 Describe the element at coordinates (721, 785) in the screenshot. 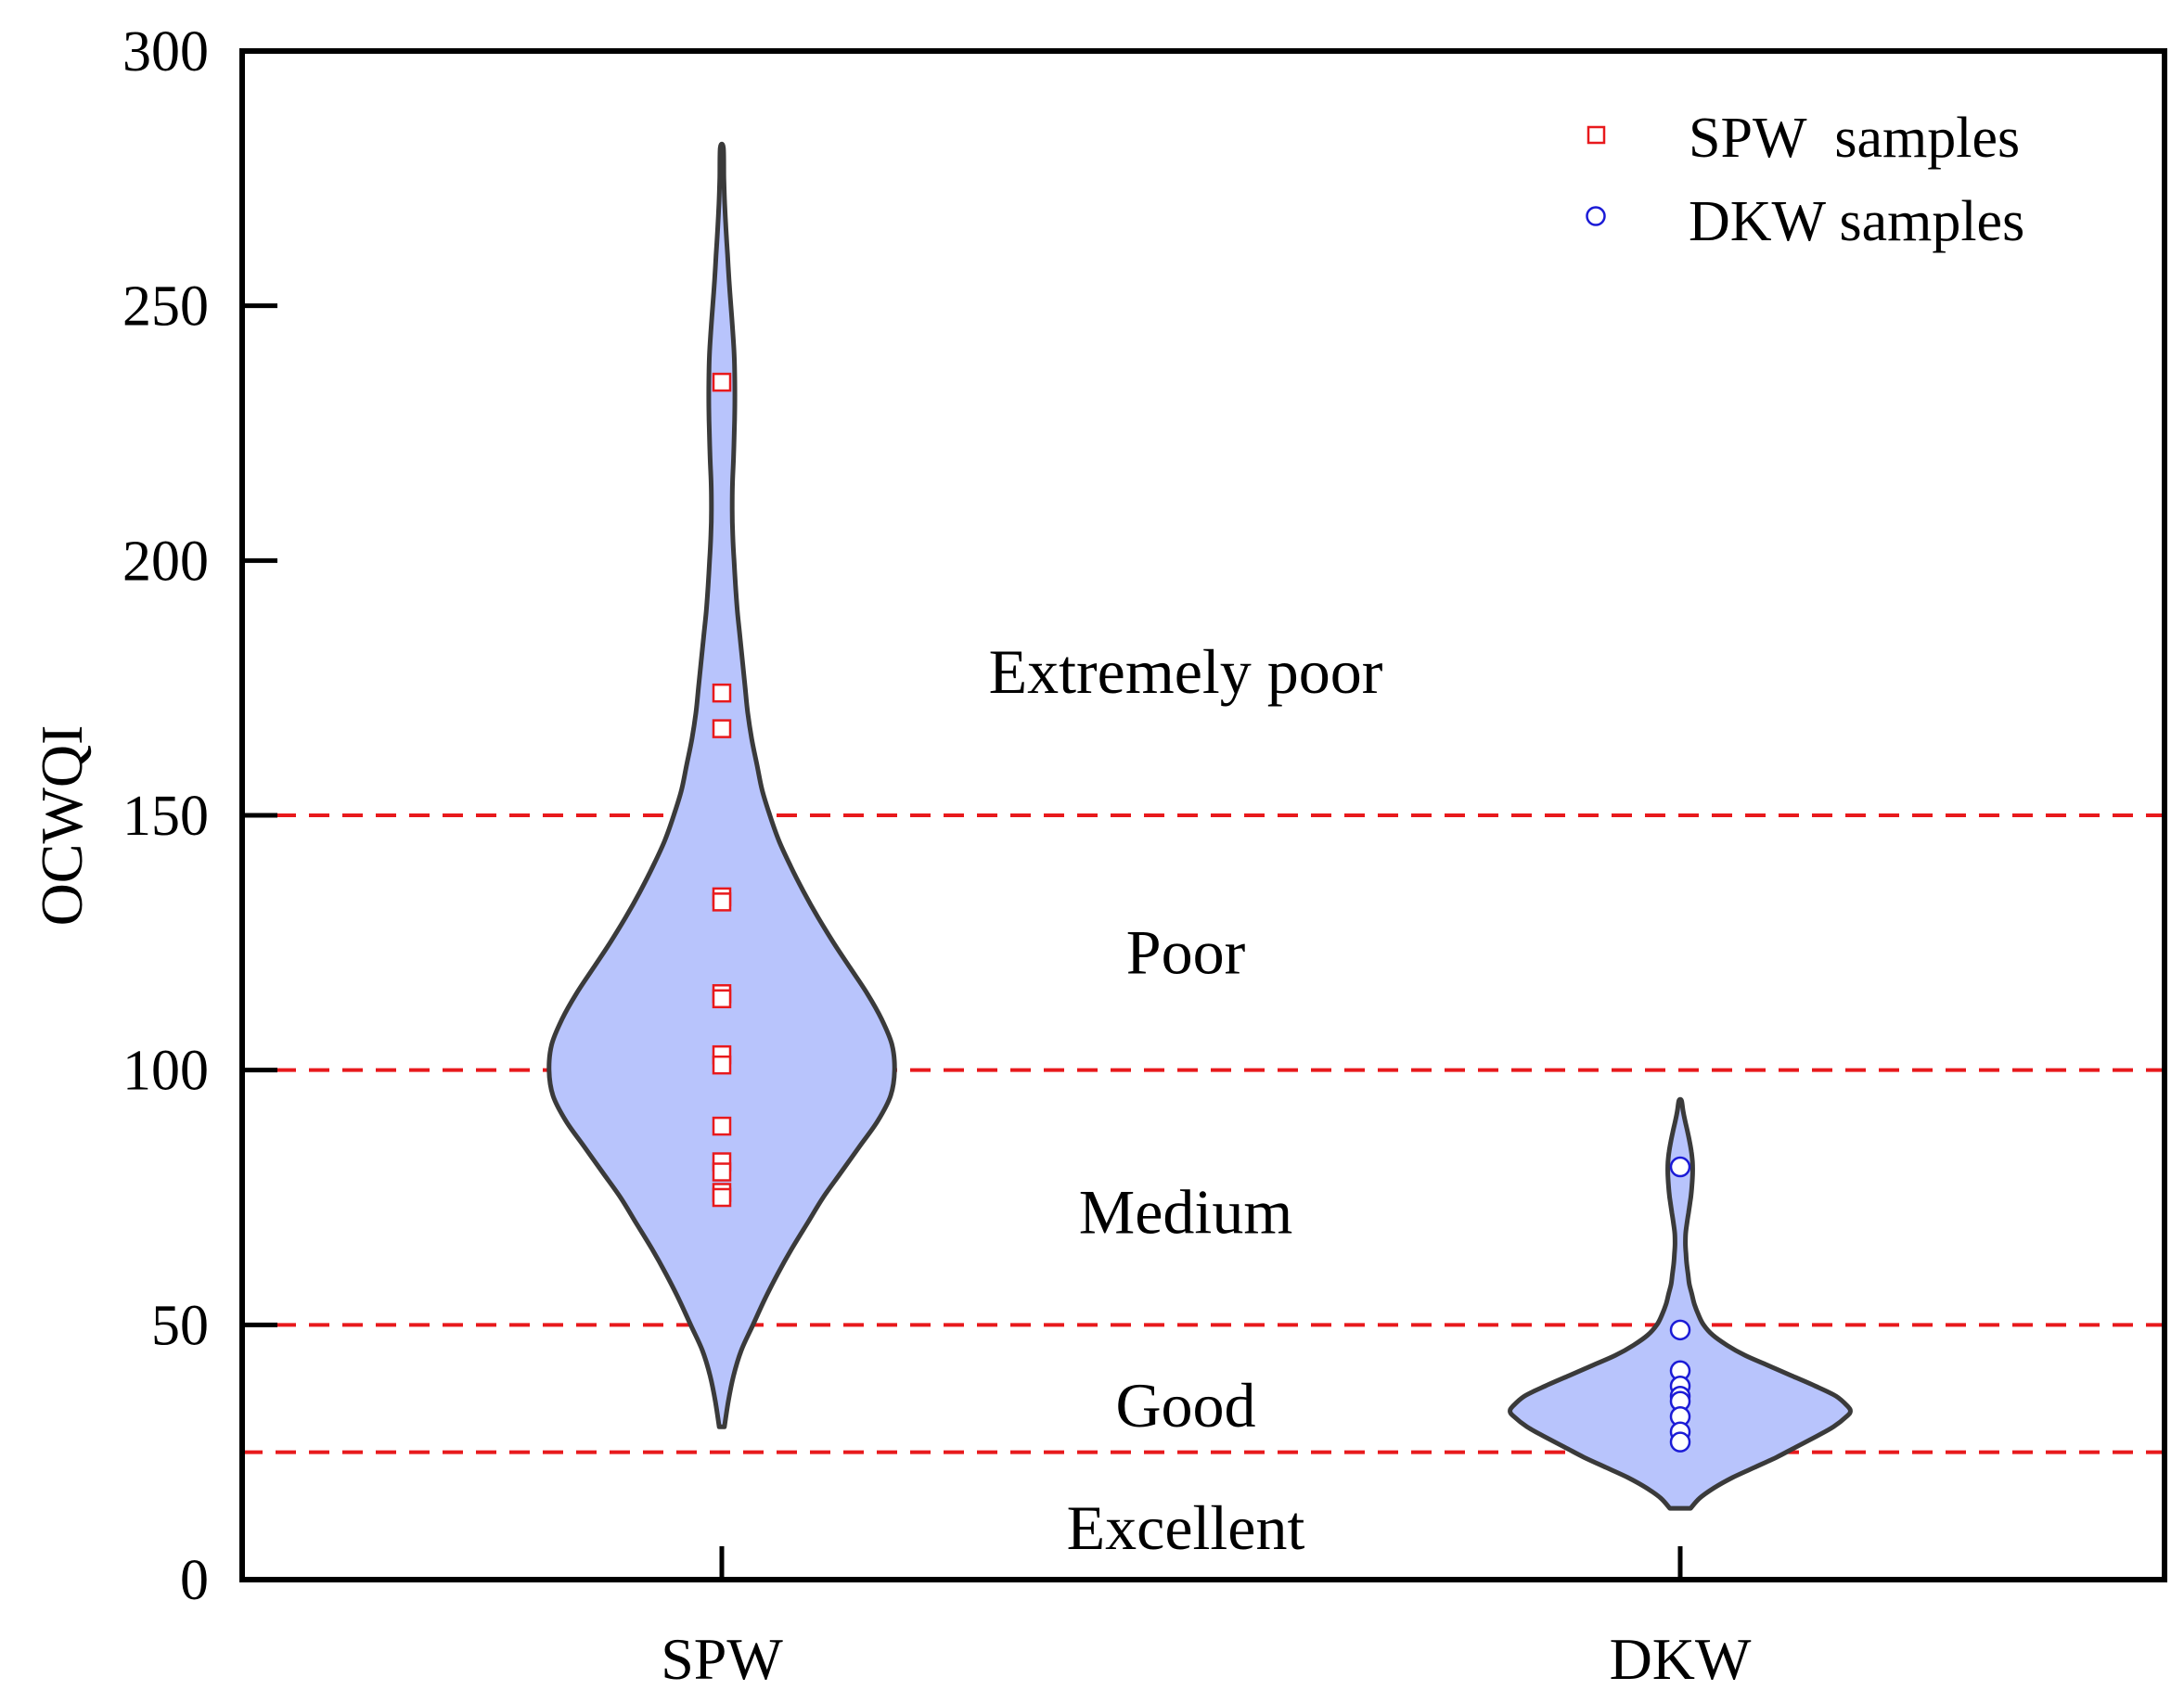

I see `violin-spw` at that location.